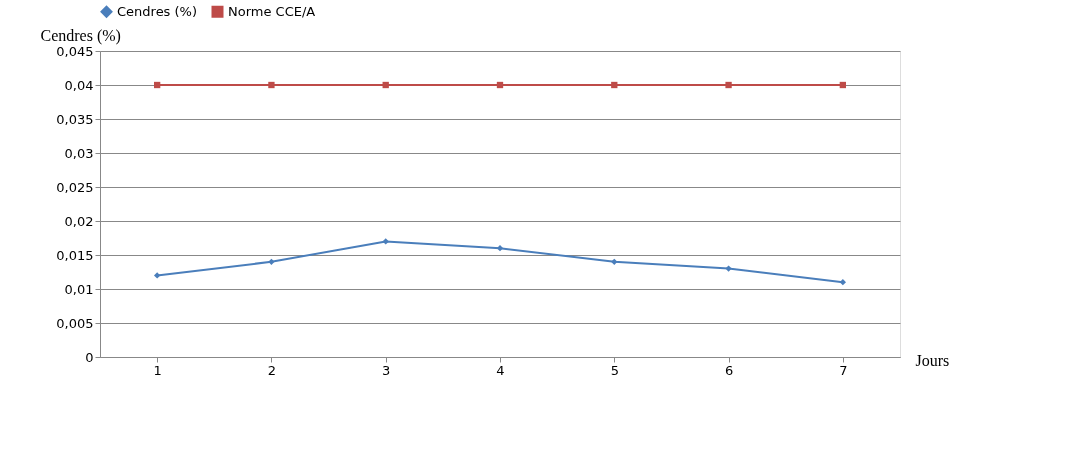 This screenshot has width=1072, height=476. Describe the element at coordinates (272, 11) in the screenshot. I see `legend-label: Norme CCE/A` at that location.